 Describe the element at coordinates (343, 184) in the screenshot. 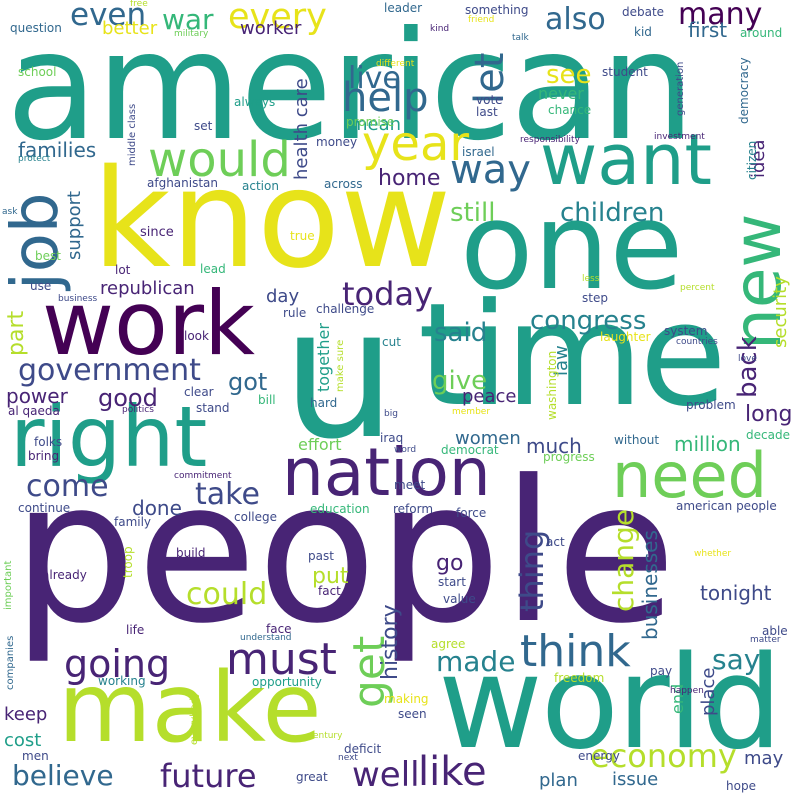

I see `word-across: across` at that location.